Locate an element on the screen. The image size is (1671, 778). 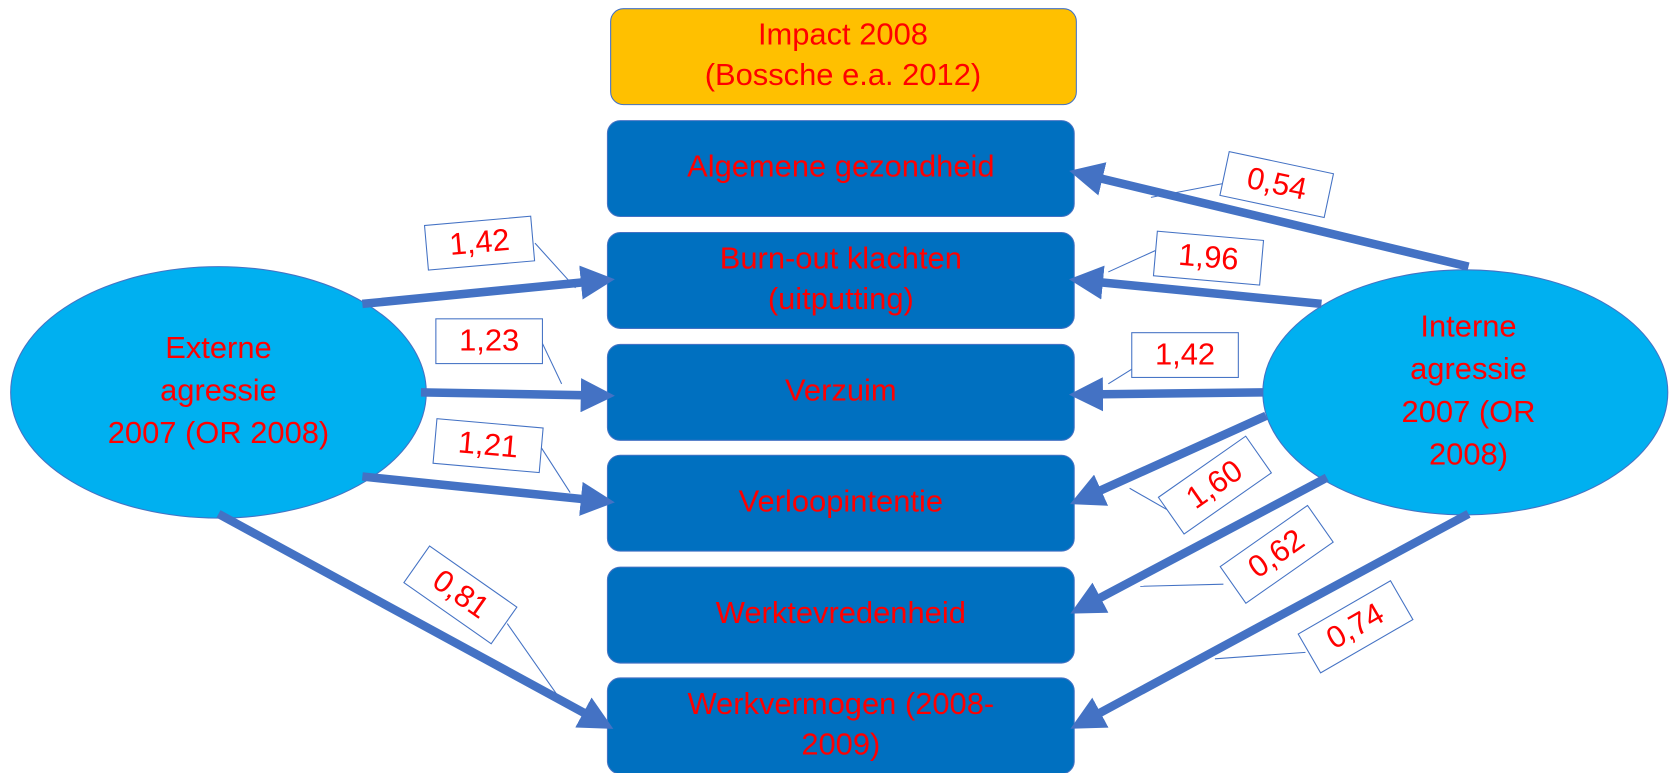
edge-label: 0,81 is located at coordinates (460, 595).